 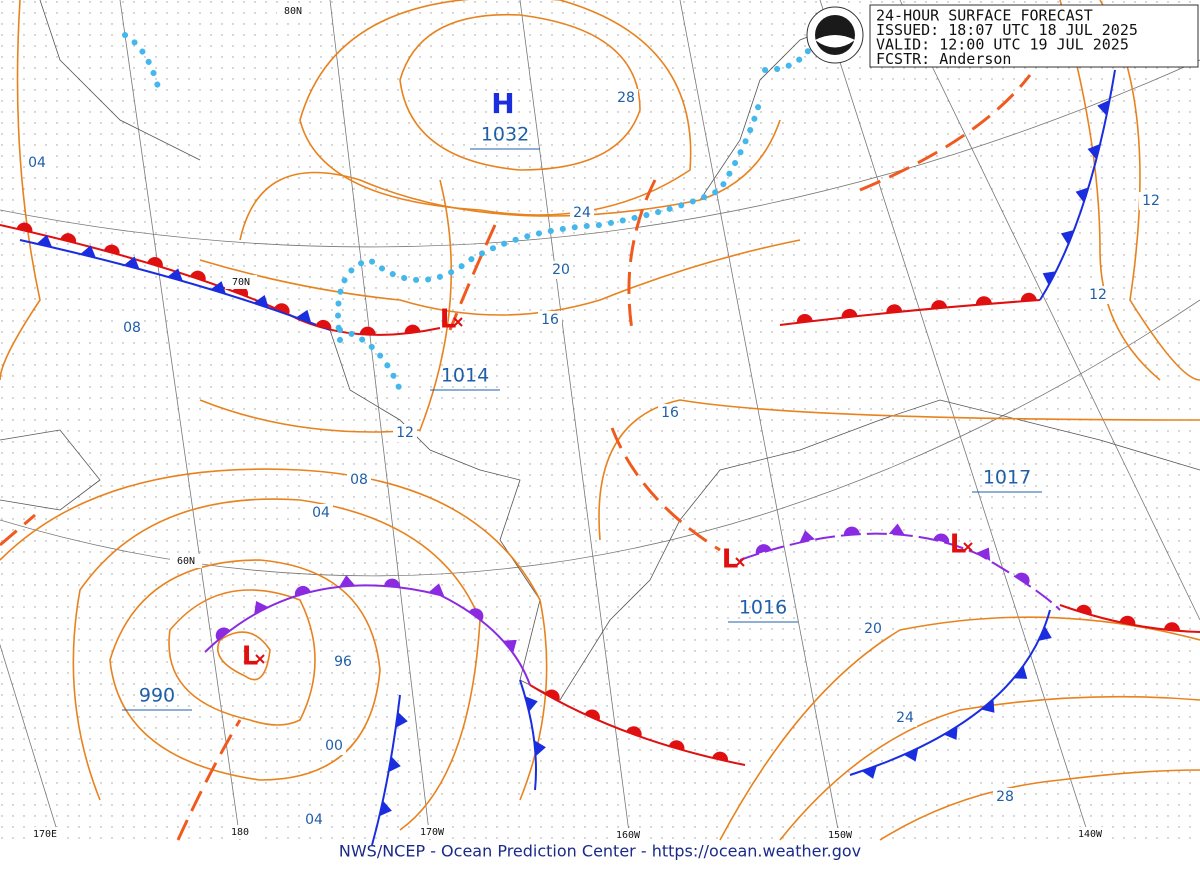 What do you see at coordinates (241, 282) in the screenshot?
I see `grid-label: 70N` at bounding box center [241, 282].